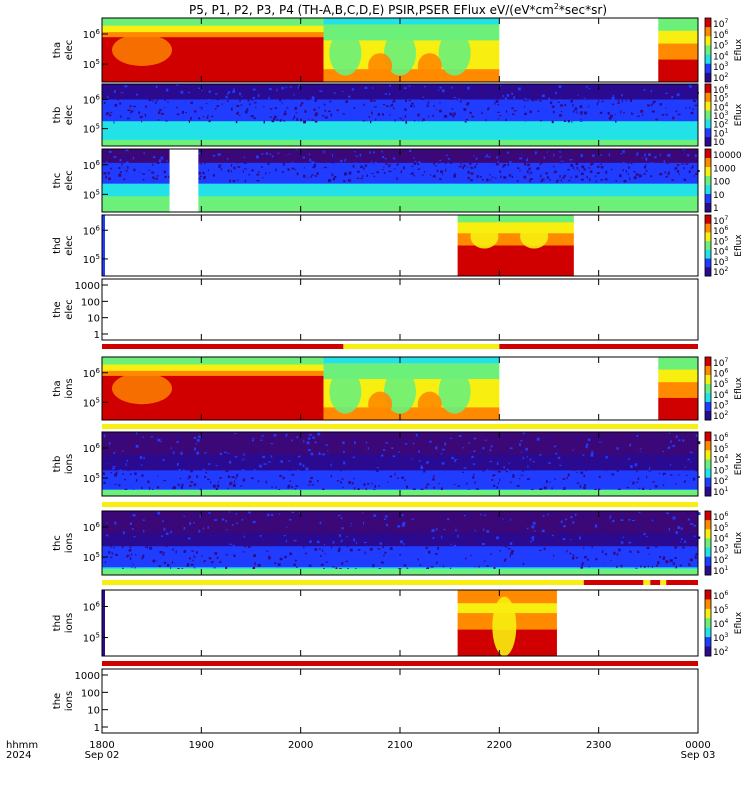 The height and width of the screenshot is (800, 750). Describe the element at coordinates (411, 21) in the screenshot. I see `spectrogram-band` at that location.